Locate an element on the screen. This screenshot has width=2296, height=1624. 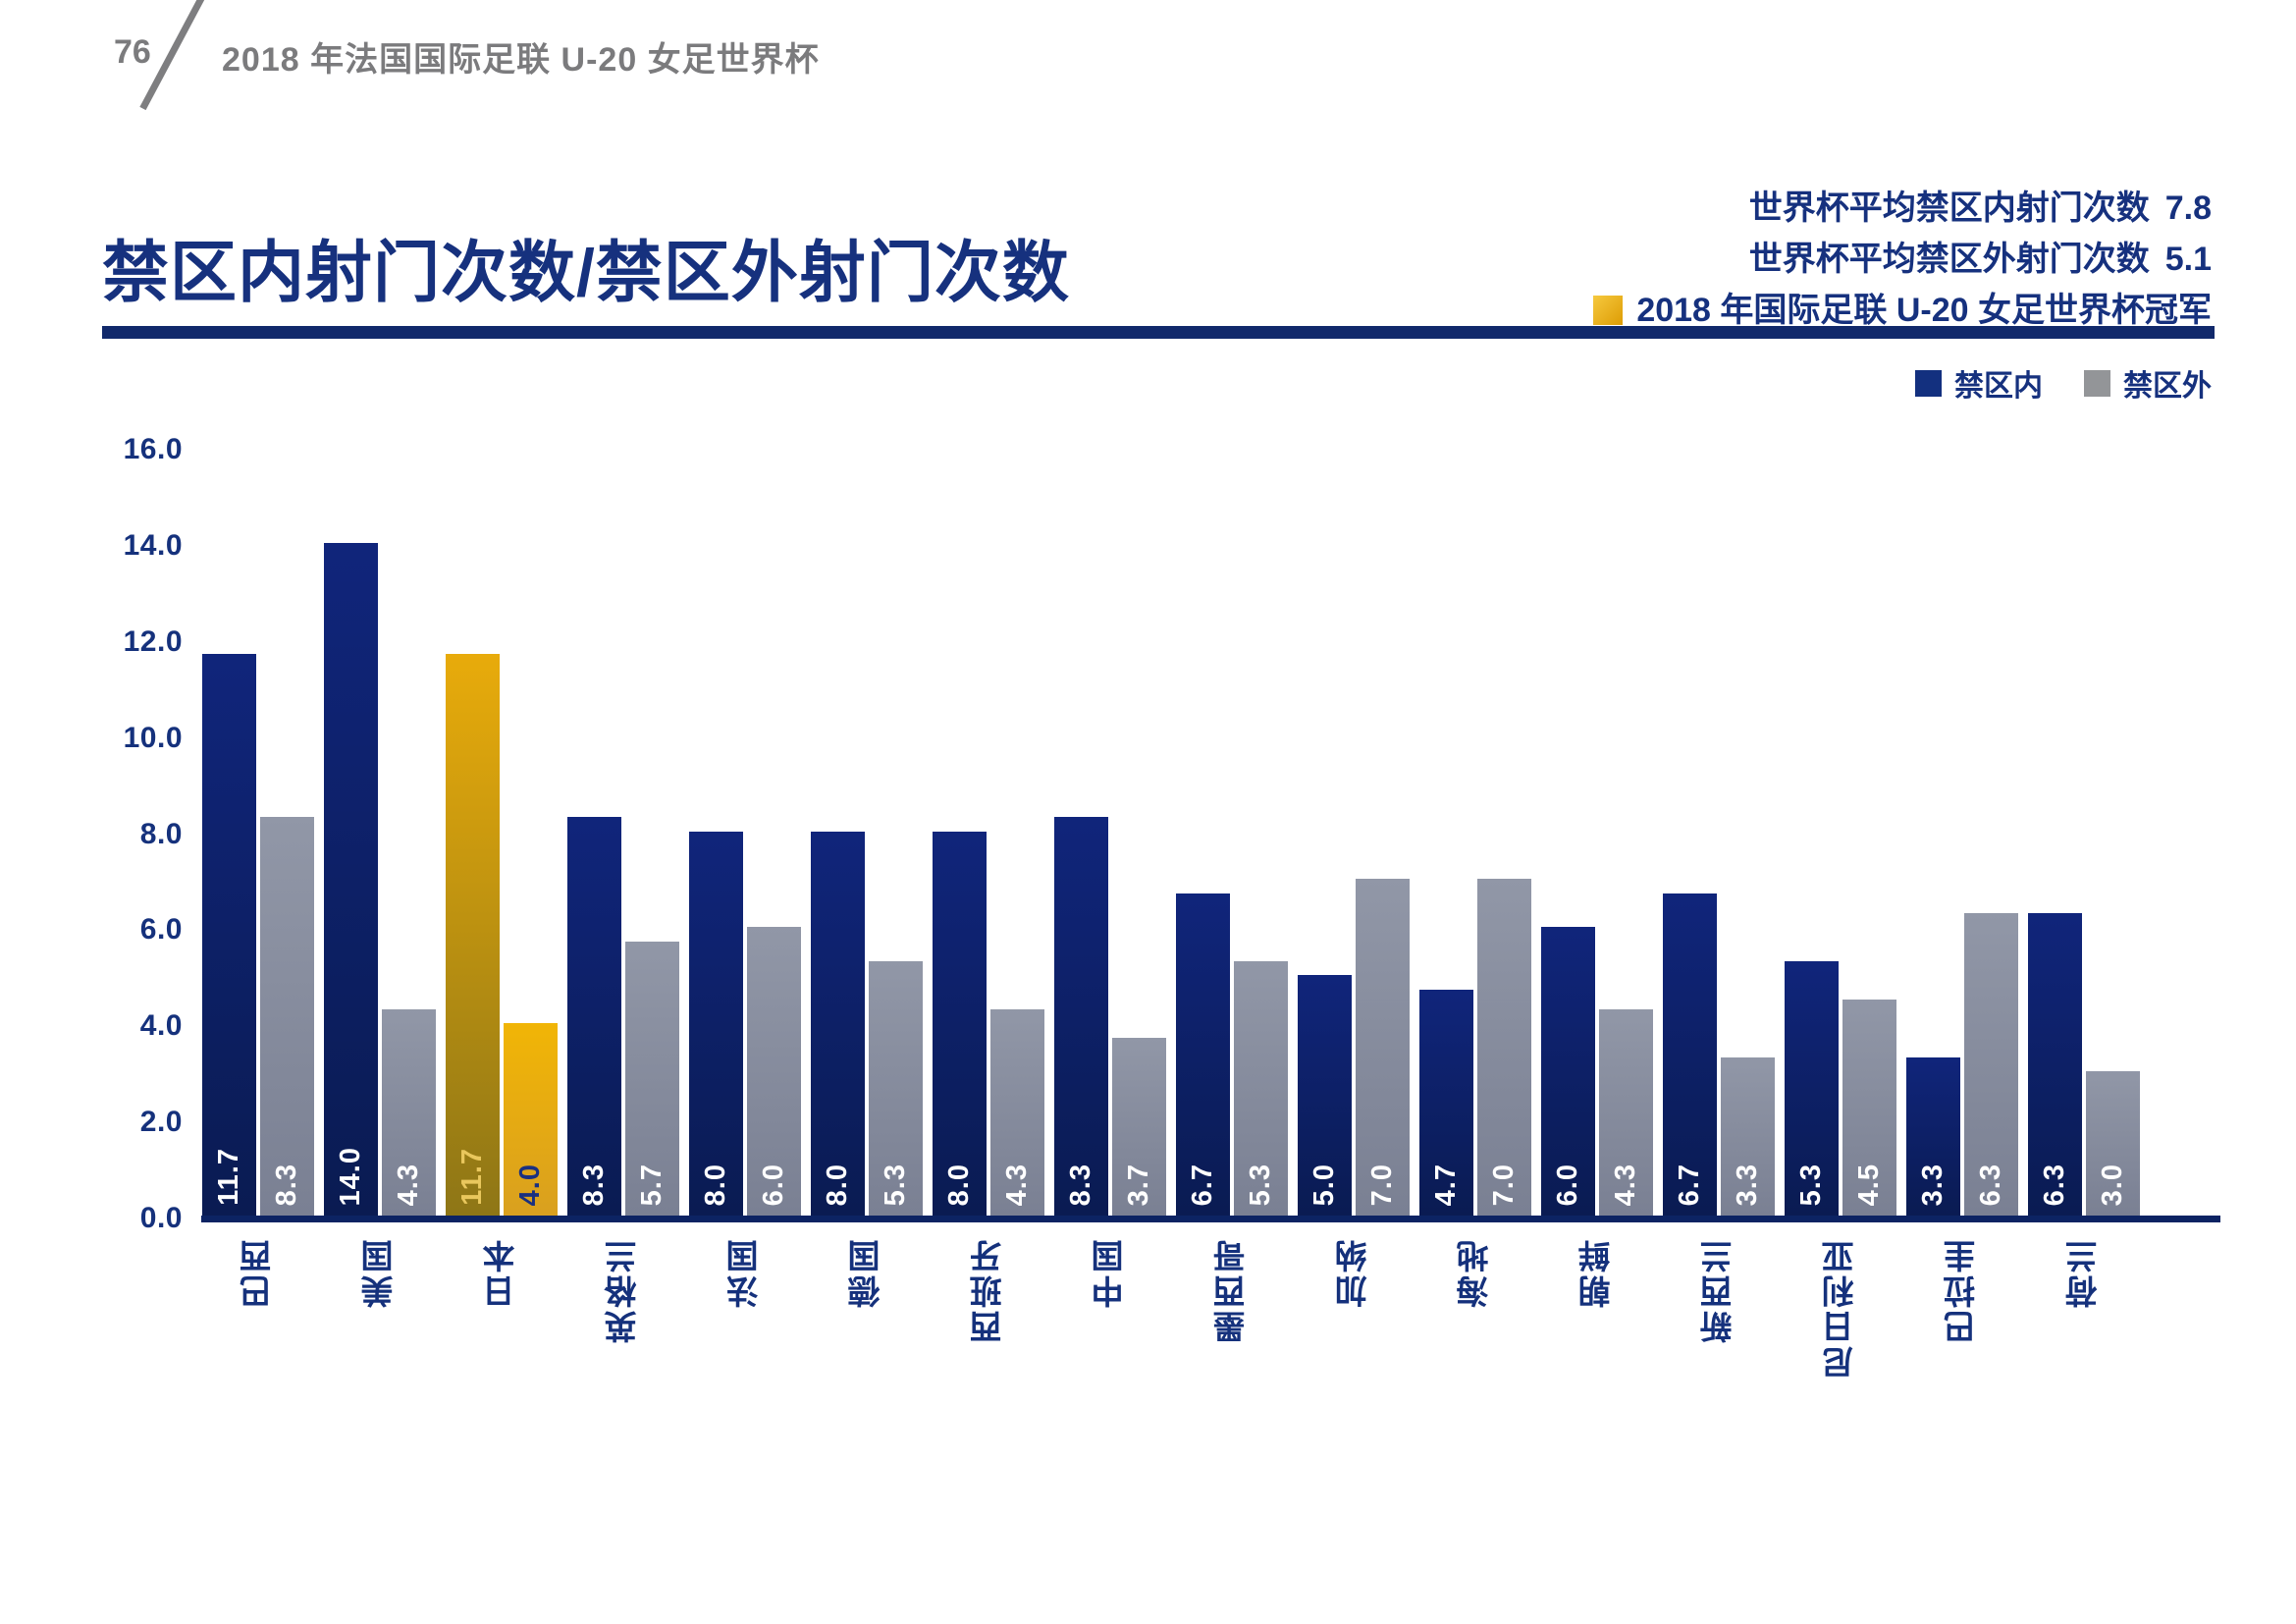
avg-inside-stat: 世界杯平均禁区内射门次数 7.8 is located at coordinates (1902, 208).